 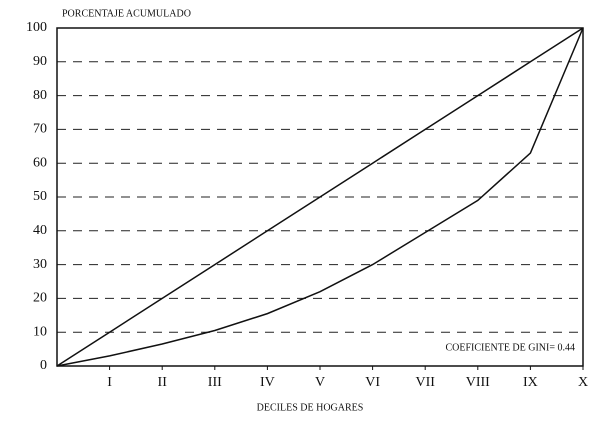 What do you see at coordinates (215, 382) in the screenshot?
I see `x-tick-label: III` at bounding box center [215, 382].